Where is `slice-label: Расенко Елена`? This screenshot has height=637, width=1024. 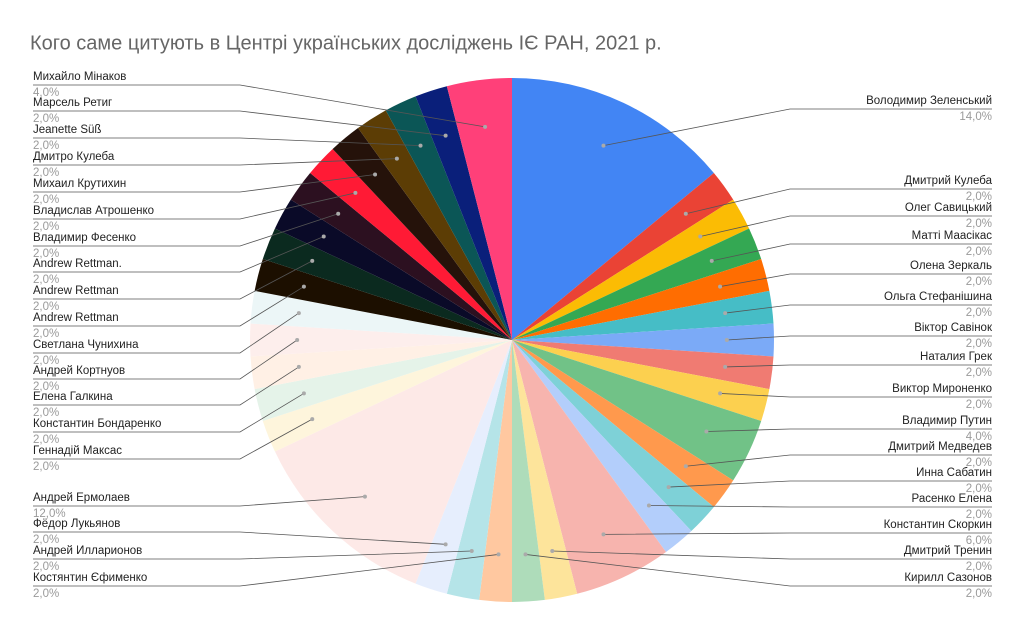
slice-label: Расенко Елена is located at coordinates (952, 499).